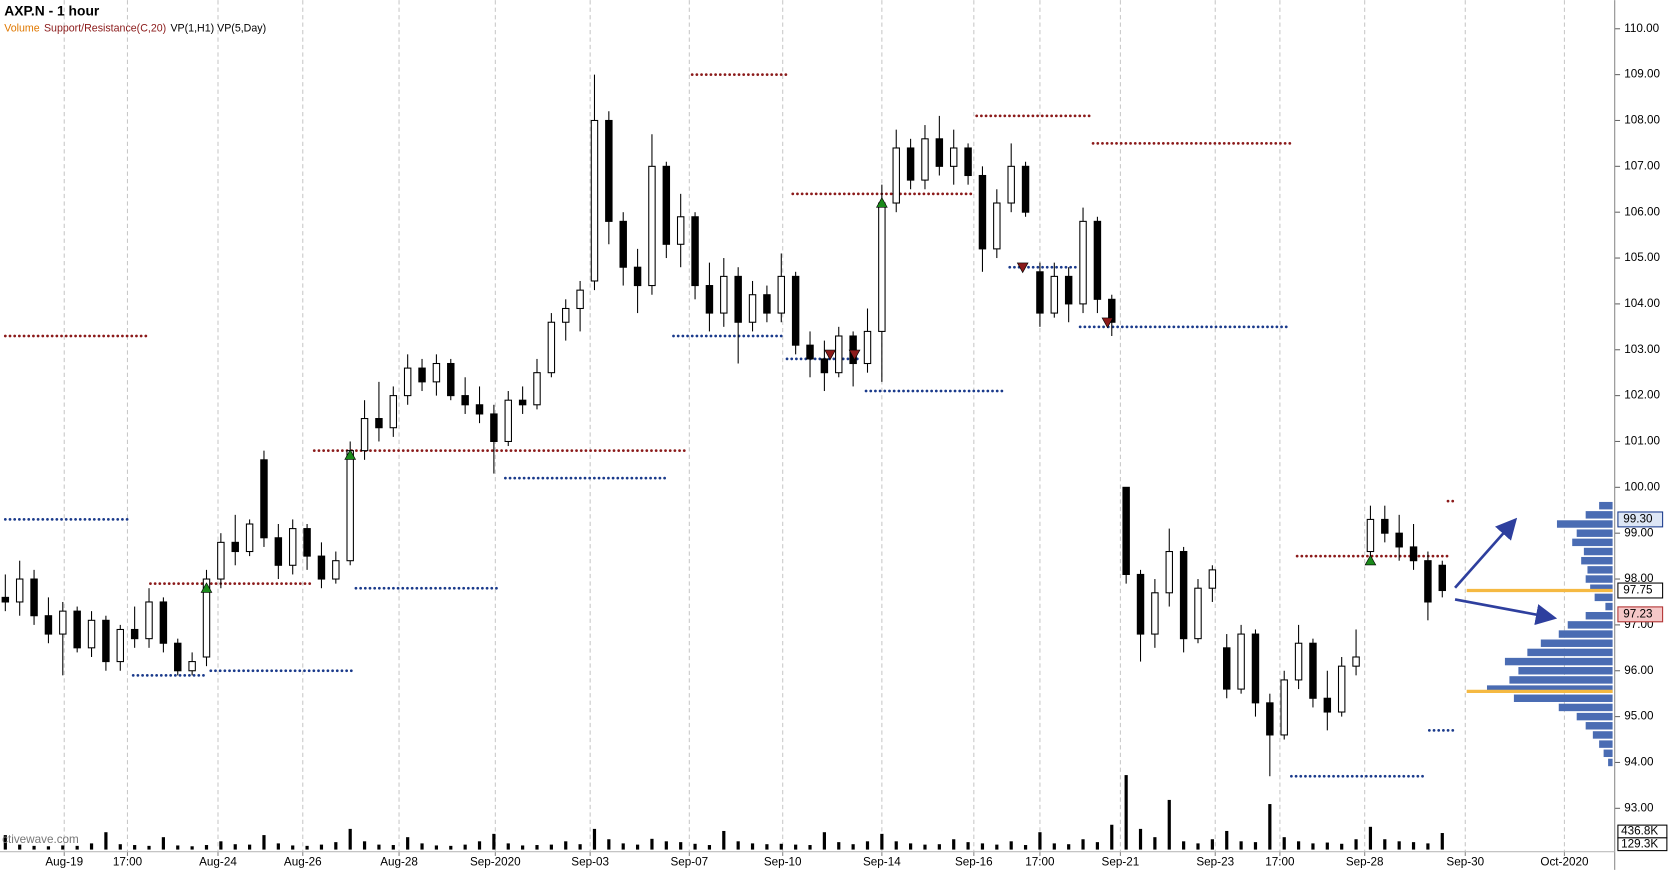 The image size is (1669, 870). Describe the element at coordinates (1642, 257) in the screenshot. I see `y-tick-label: 105.00` at that location.